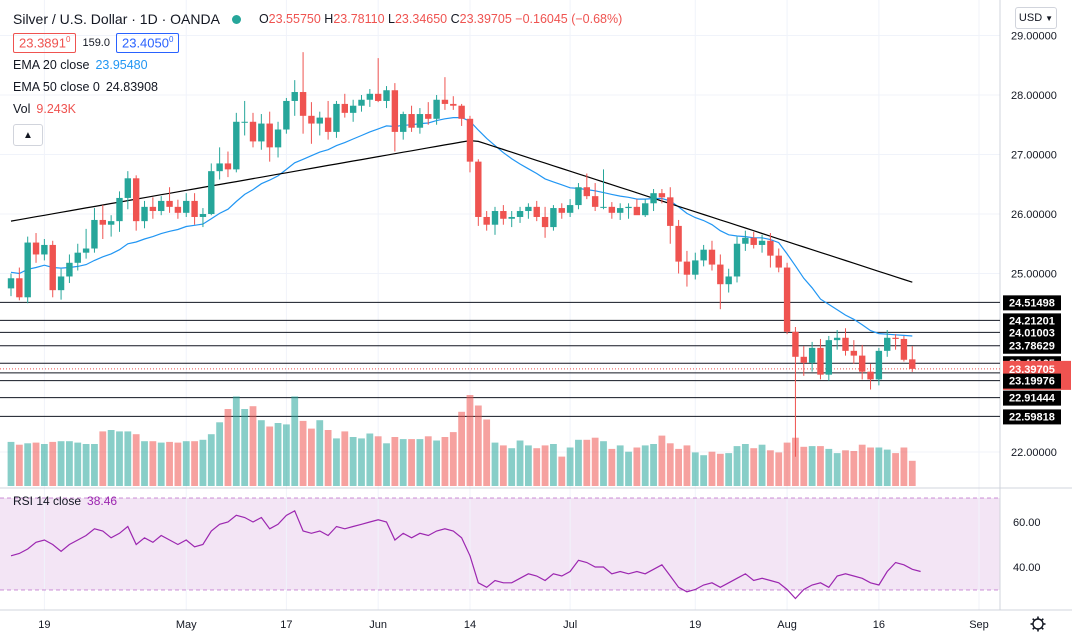 The width and height of the screenshot is (1072, 643). I want to click on buy-button: 23.40500, so click(147, 43).